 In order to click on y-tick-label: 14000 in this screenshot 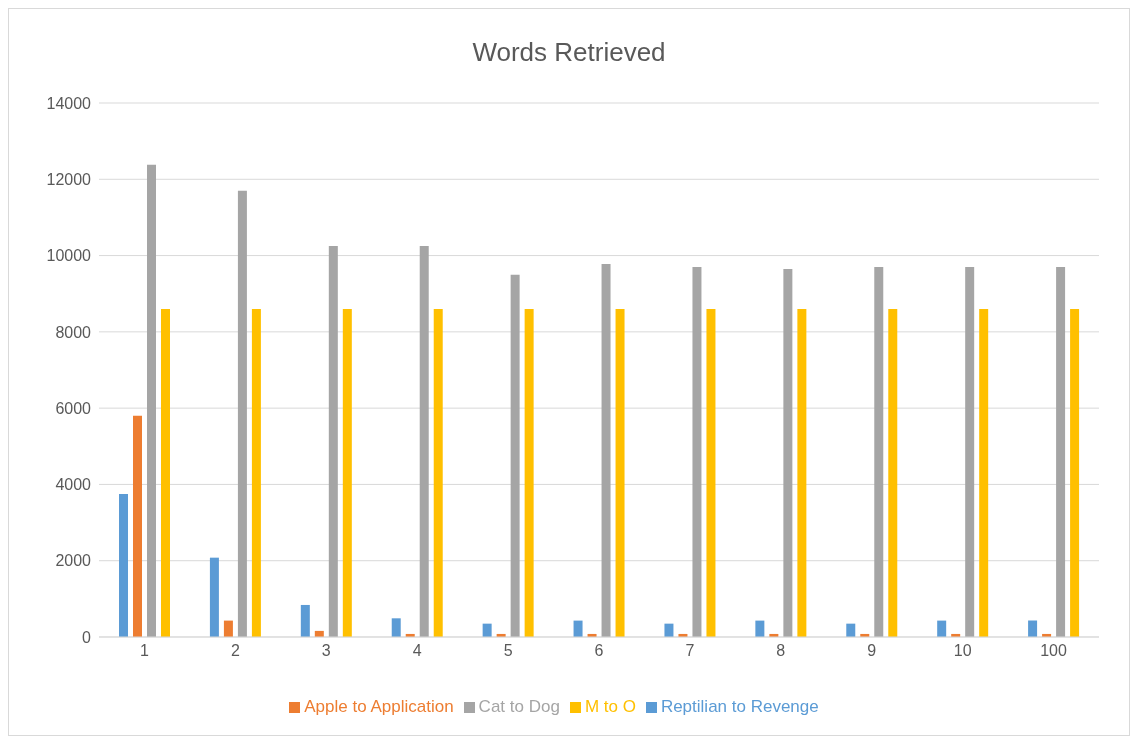, I will do `click(69, 103)`.